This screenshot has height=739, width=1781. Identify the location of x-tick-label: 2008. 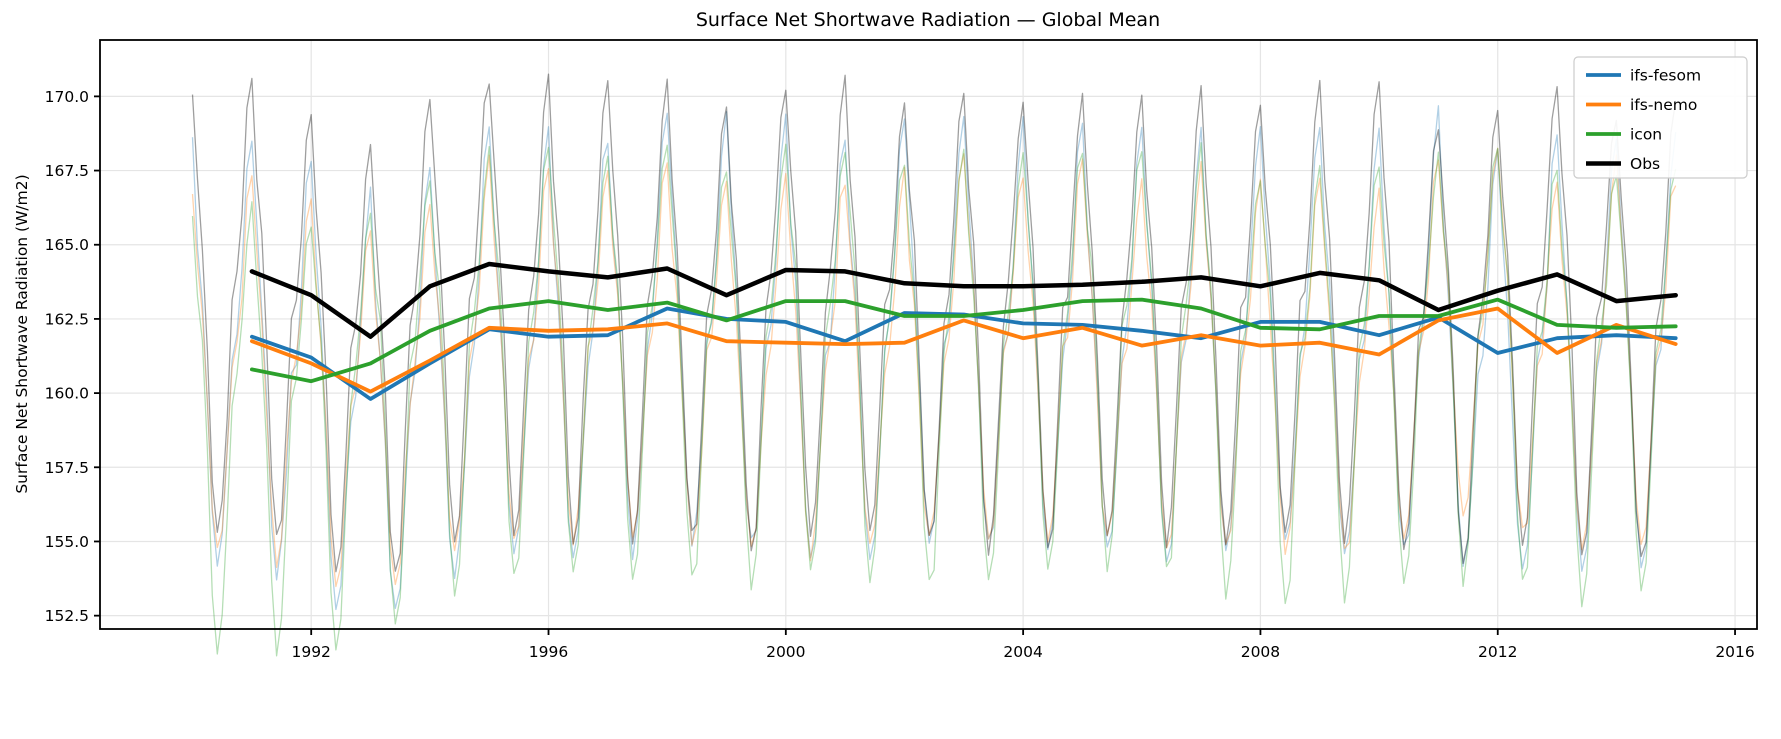
(1260, 652).